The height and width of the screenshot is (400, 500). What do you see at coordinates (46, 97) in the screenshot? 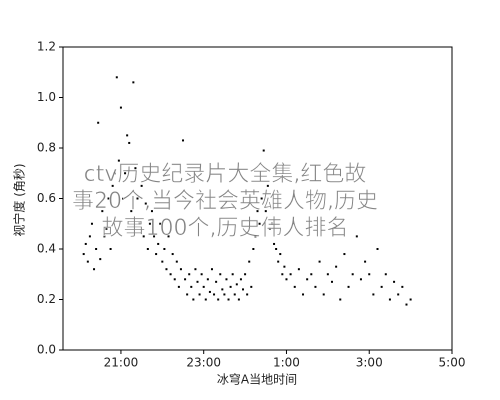
I see `y-tick-label: 1.0` at bounding box center [46, 97].